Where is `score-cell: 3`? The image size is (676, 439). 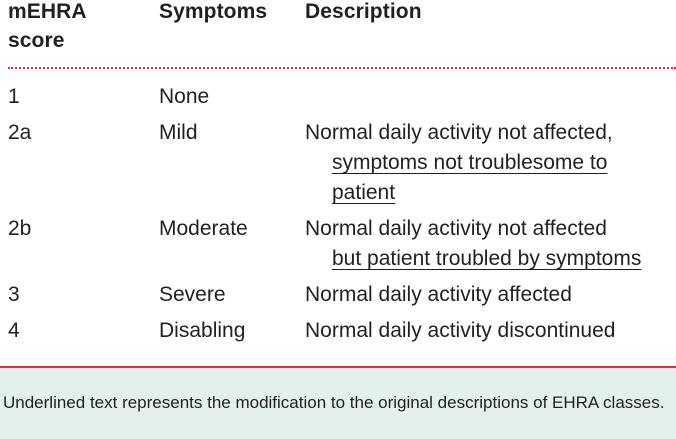
score-cell: 3 is located at coordinates (14, 294).